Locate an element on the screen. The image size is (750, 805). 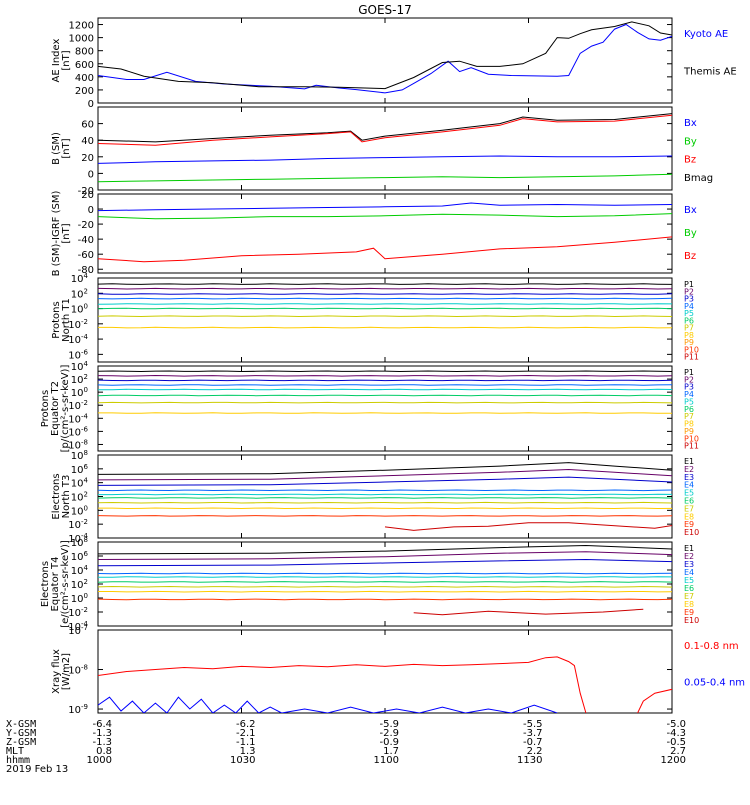
x-axis-row-label: Y-GSM is located at coordinates (21, 733).